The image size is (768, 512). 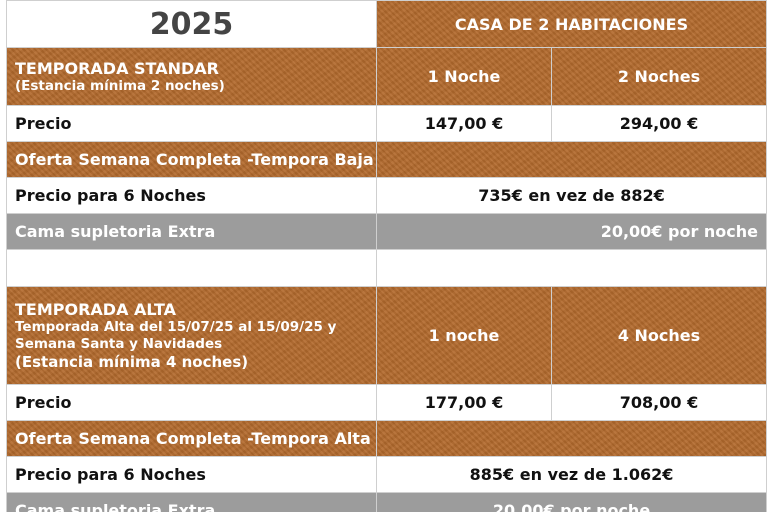 What do you see at coordinates (571, 195) in the screenshot?
I see `standard-six-nights-value: 735€ en vez de 882€` at bounding box center [571, 195].